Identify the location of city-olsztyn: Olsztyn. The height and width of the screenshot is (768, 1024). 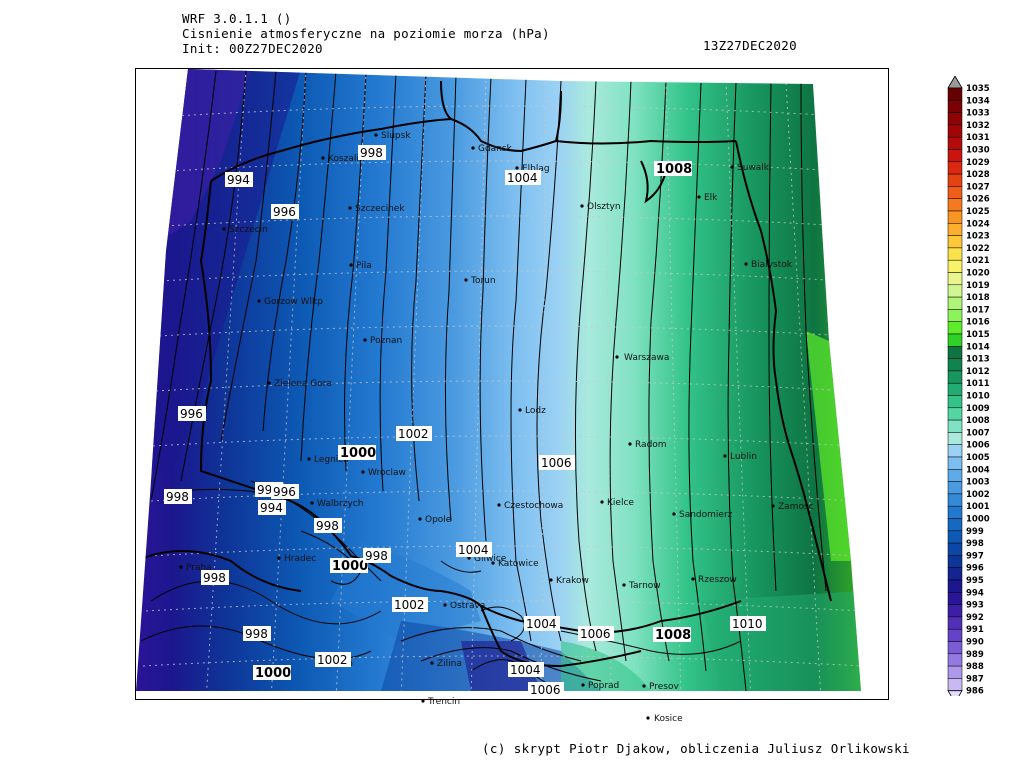
(600, 207).